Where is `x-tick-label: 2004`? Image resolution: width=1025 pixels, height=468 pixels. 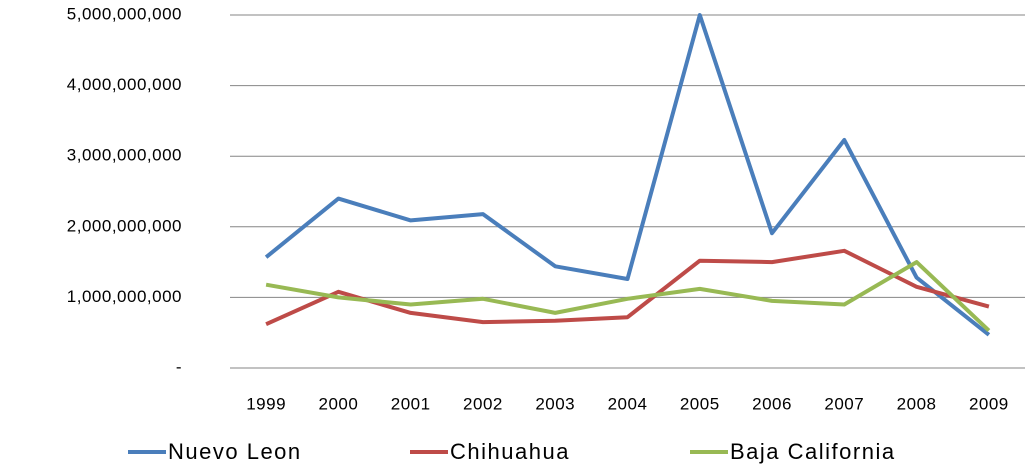
x-tick-label: 2004 is located at coordinates (628, 403).